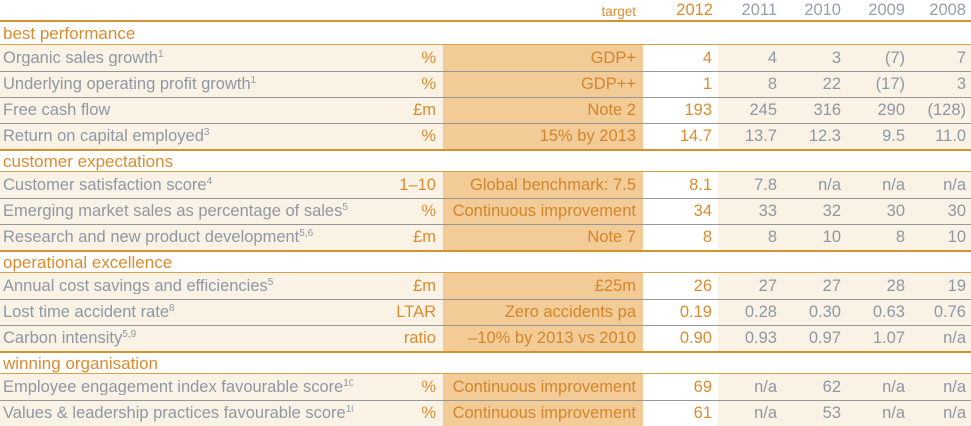 This screenshot has width=971, height=426. I want to click on value-2012: 0.19, so click(680, 312).